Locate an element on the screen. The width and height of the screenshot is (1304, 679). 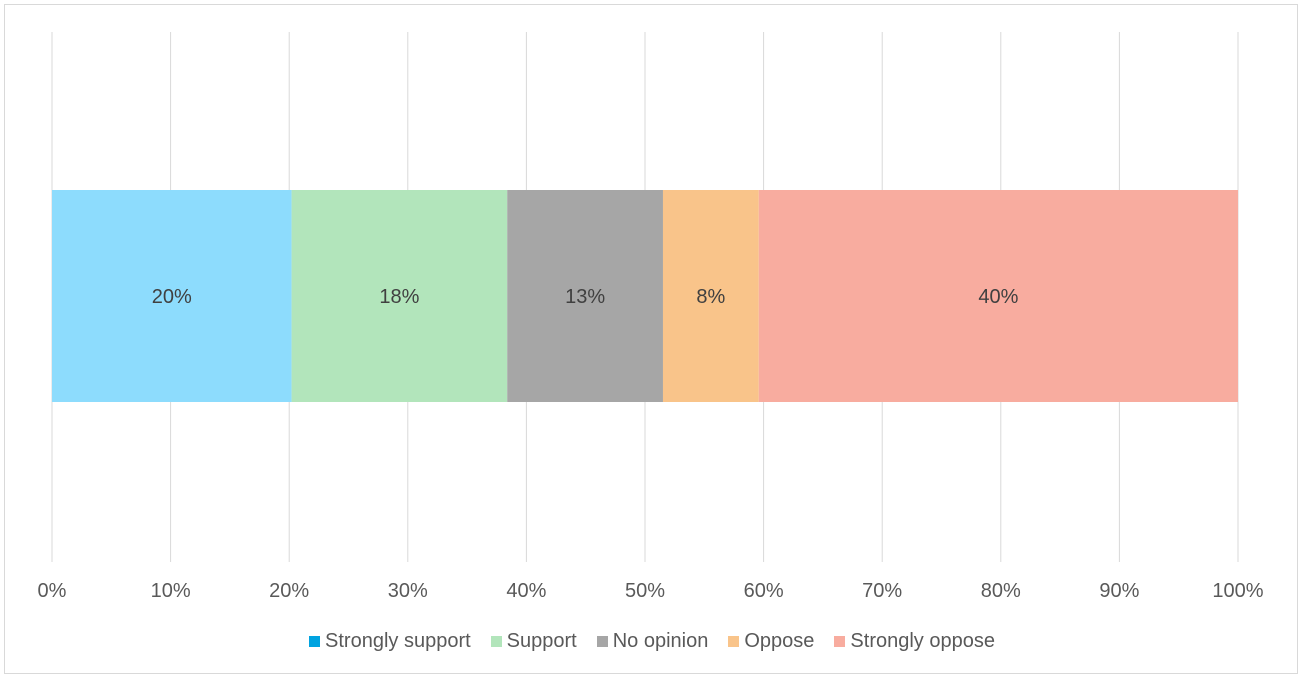
data-label: 13% is located at coordinates (585, 297).